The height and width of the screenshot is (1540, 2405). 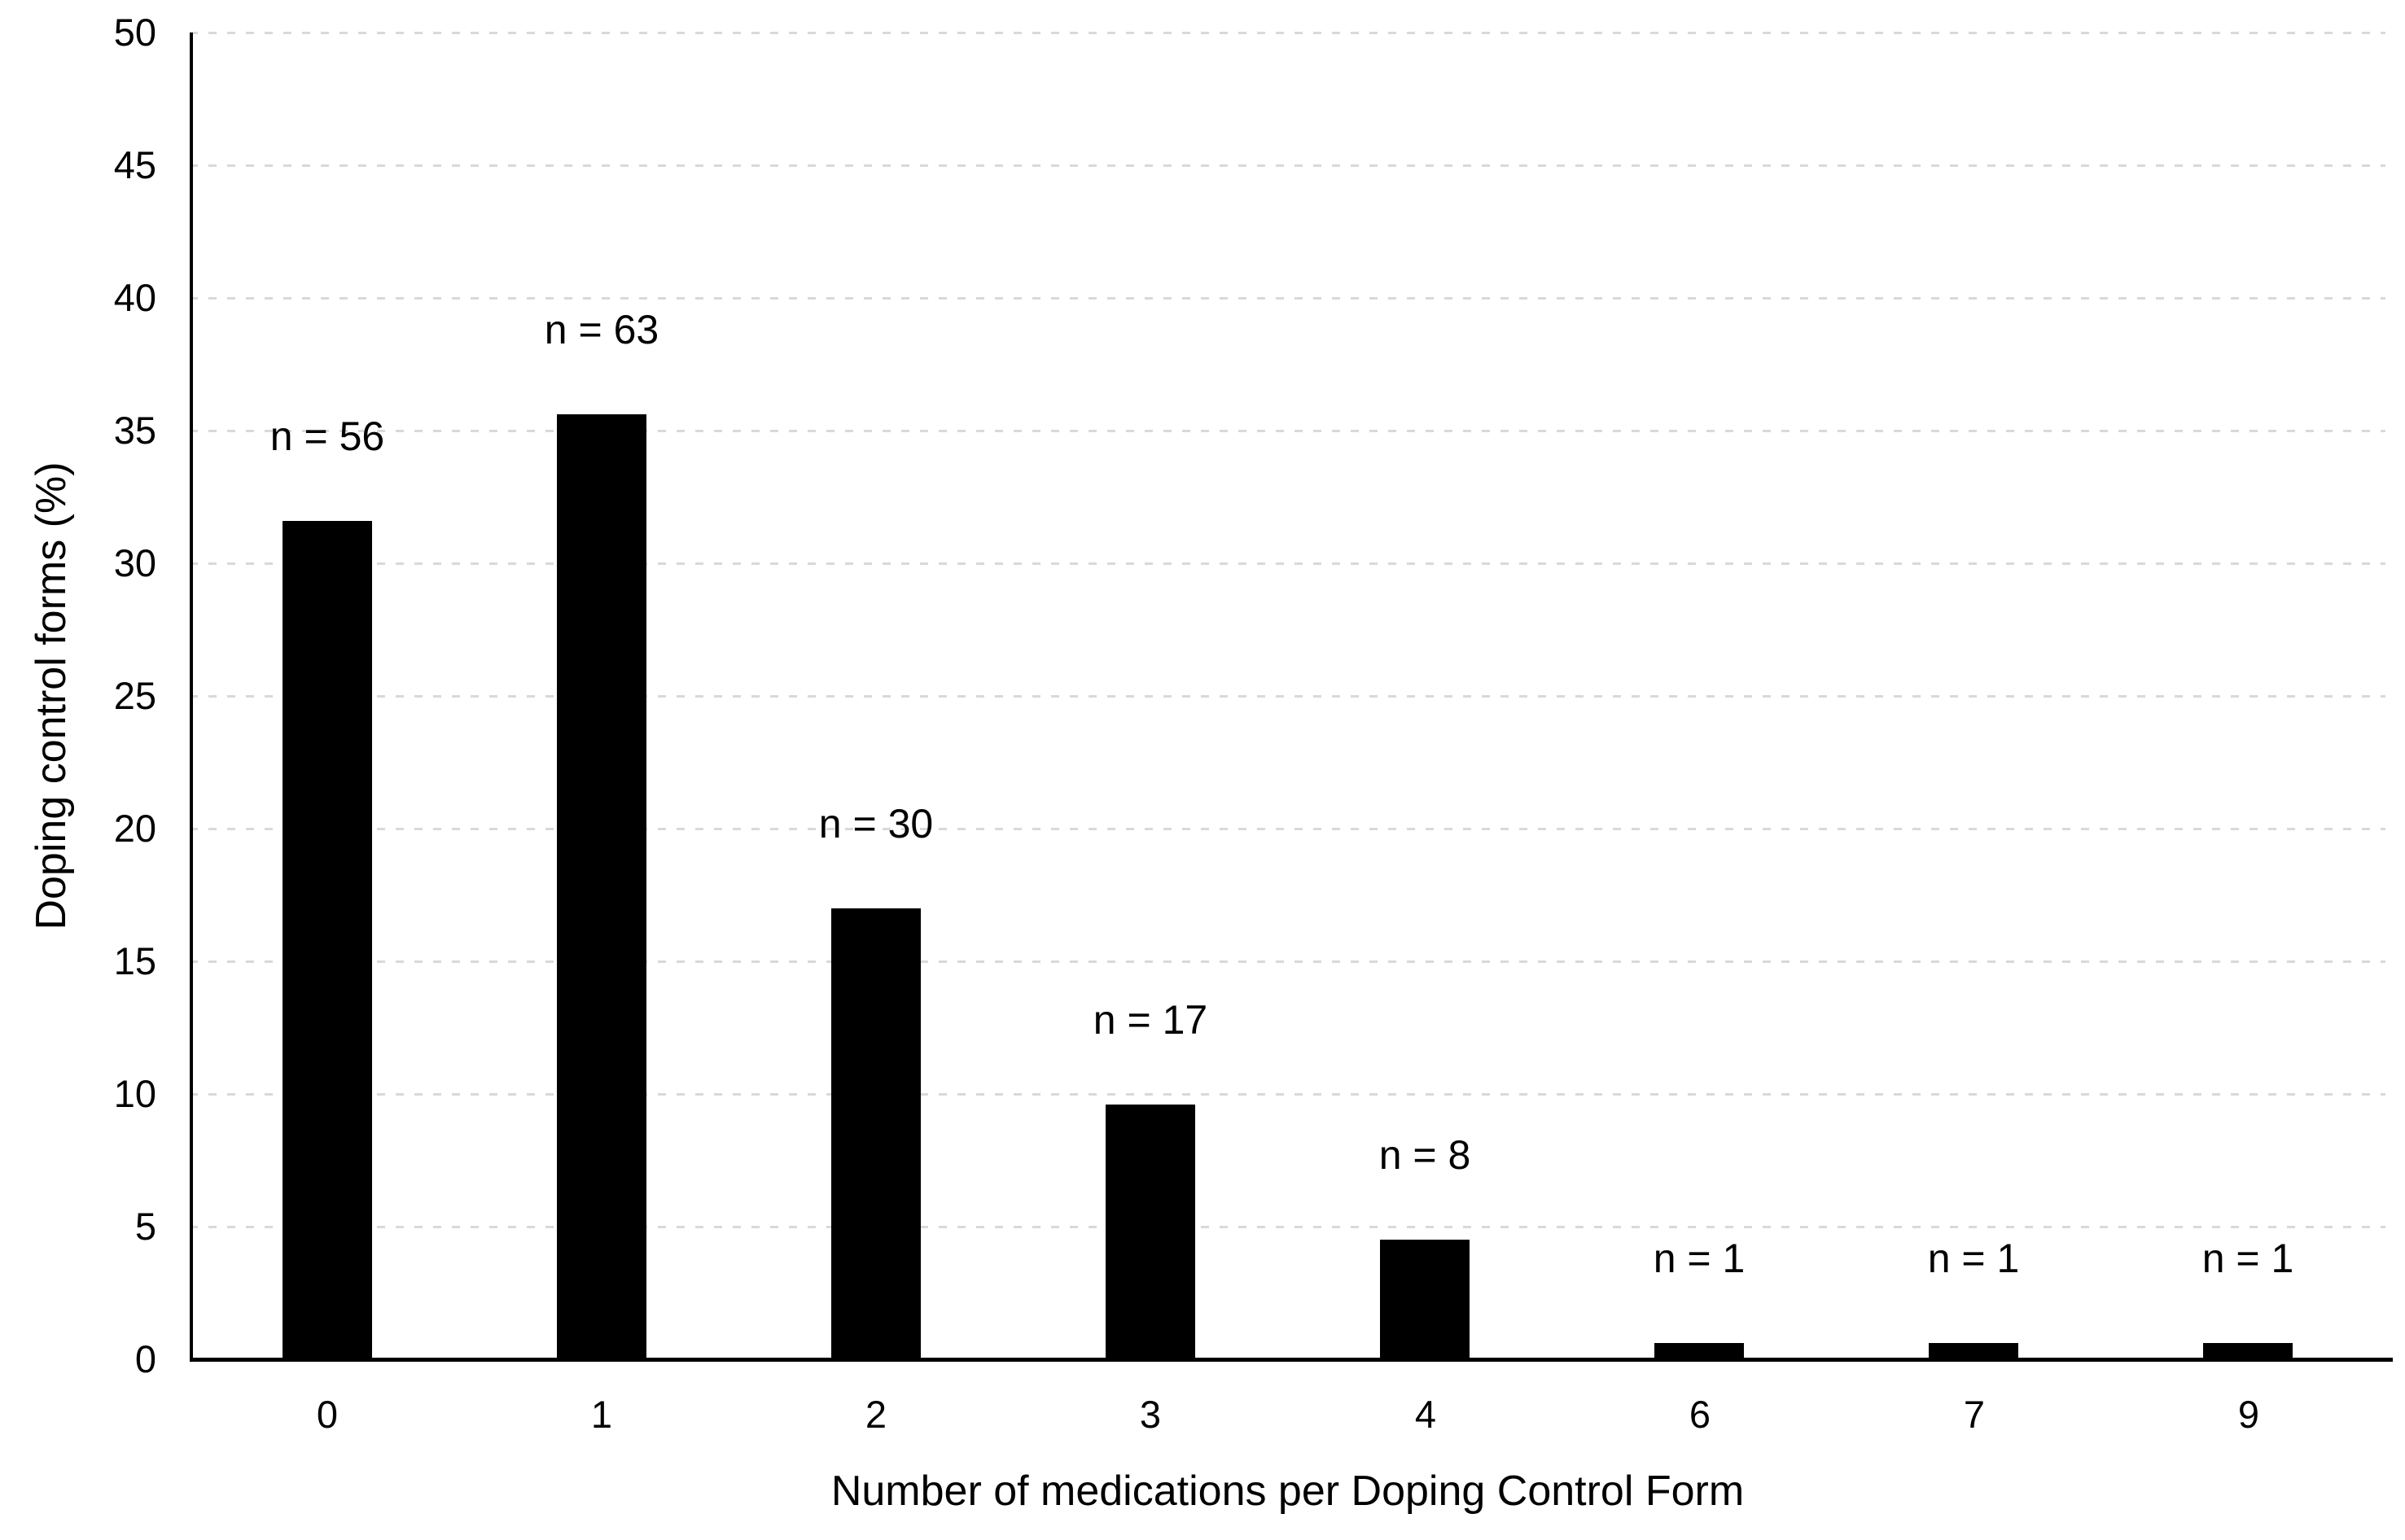 What do you see at coordinates (1700, 1415) in the screenshot?
I see `x-tick-label-6: 6` at bounding box center [1700, 1415].